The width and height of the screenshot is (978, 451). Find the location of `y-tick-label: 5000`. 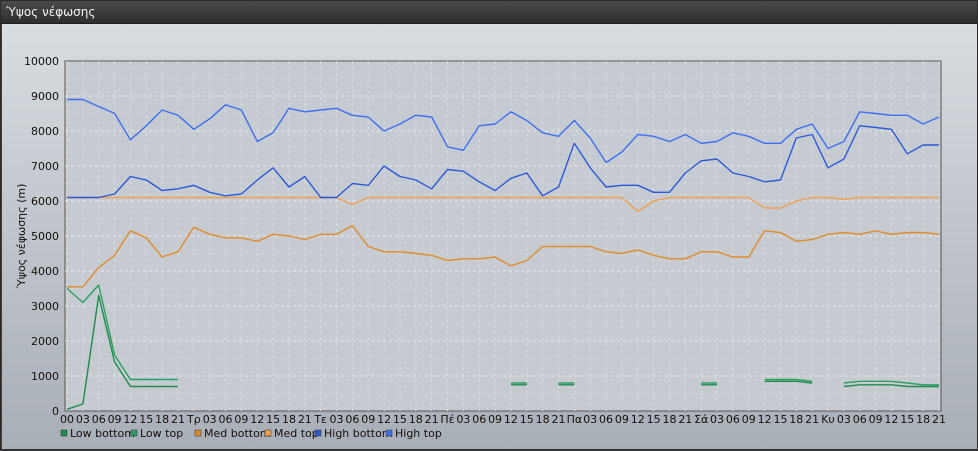

y-tick-label: 5000 is located at coordinates (45, 236).